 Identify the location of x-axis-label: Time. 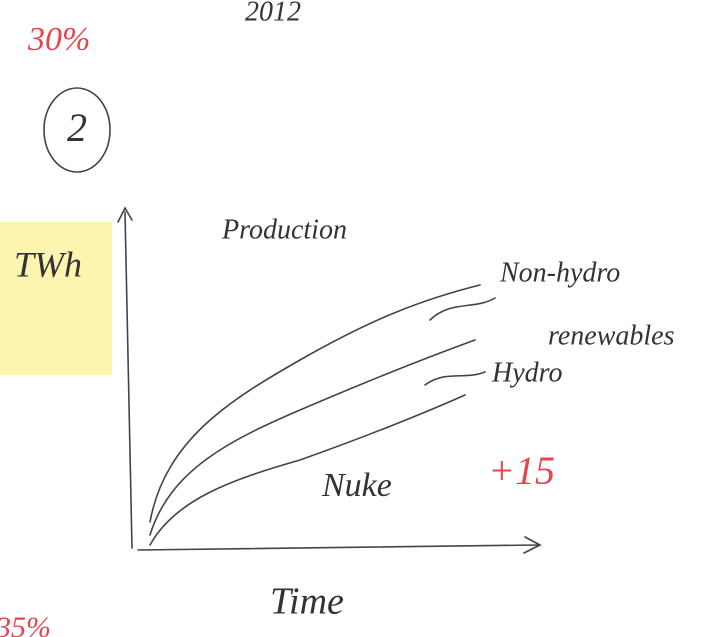
(307, 602).